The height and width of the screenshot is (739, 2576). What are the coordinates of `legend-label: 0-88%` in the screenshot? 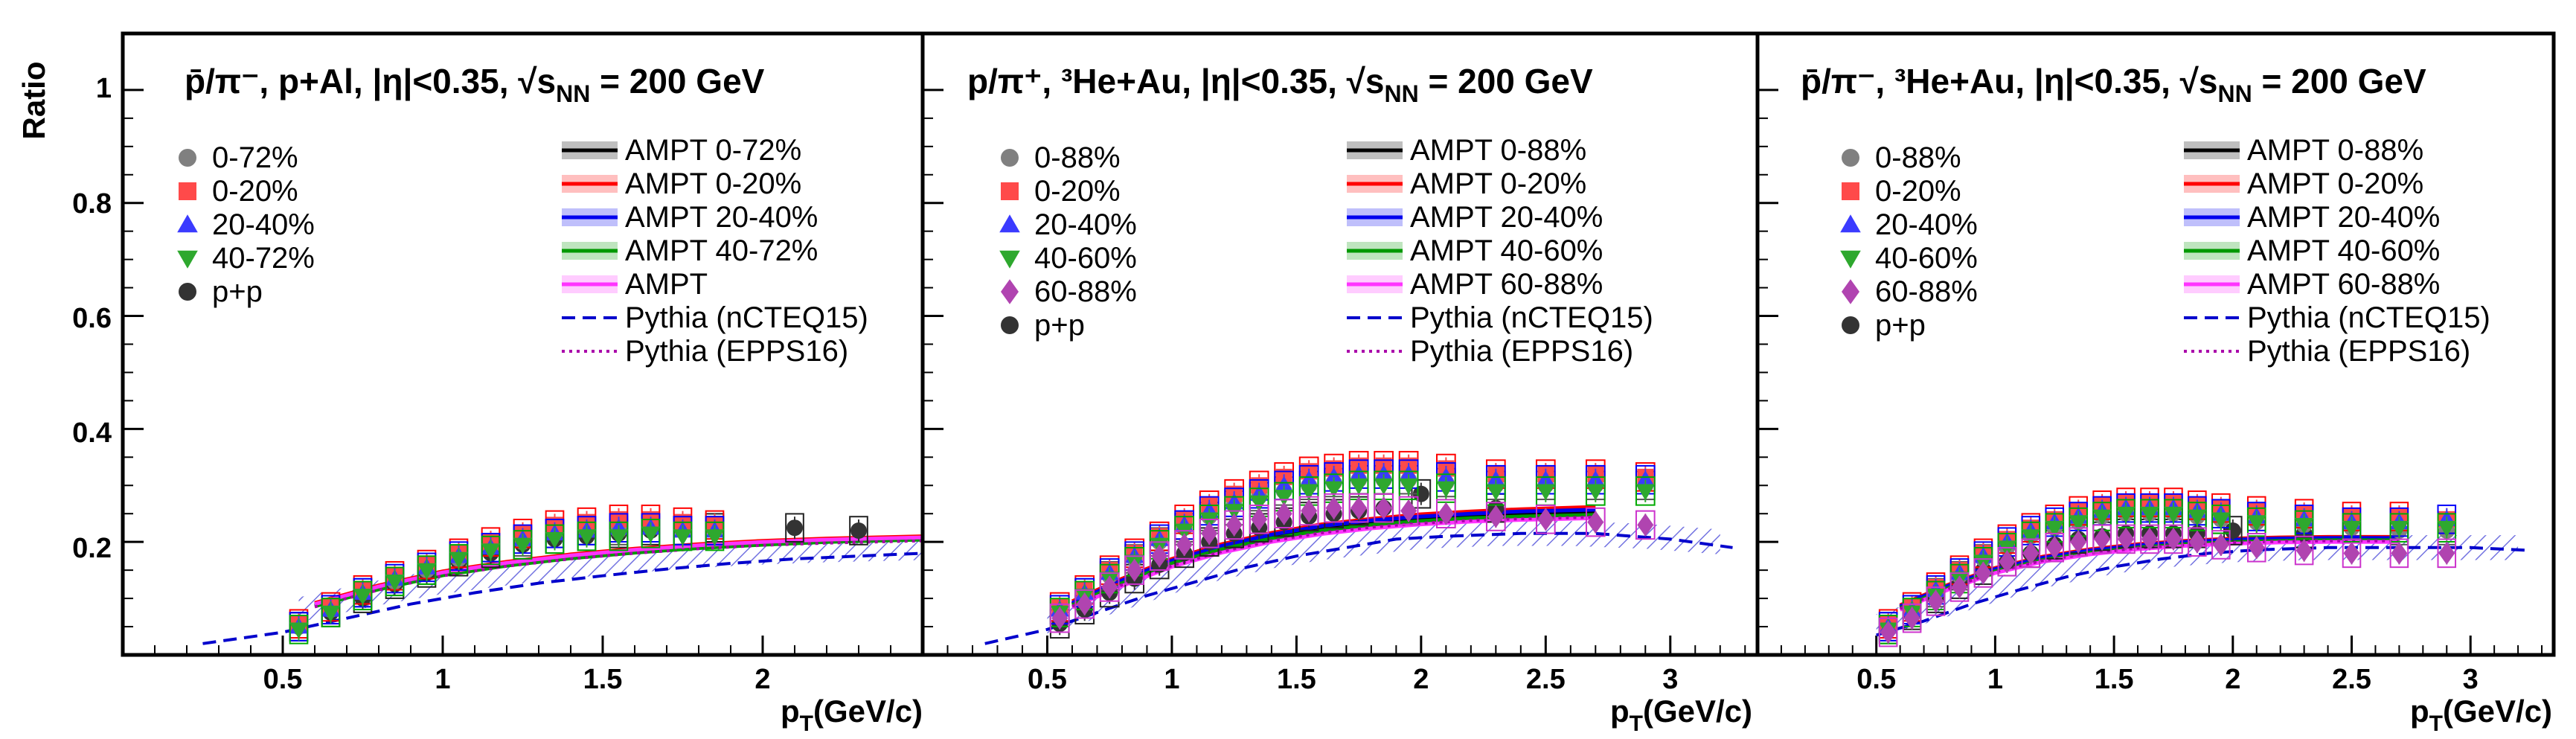 It's located at (1077, 157).